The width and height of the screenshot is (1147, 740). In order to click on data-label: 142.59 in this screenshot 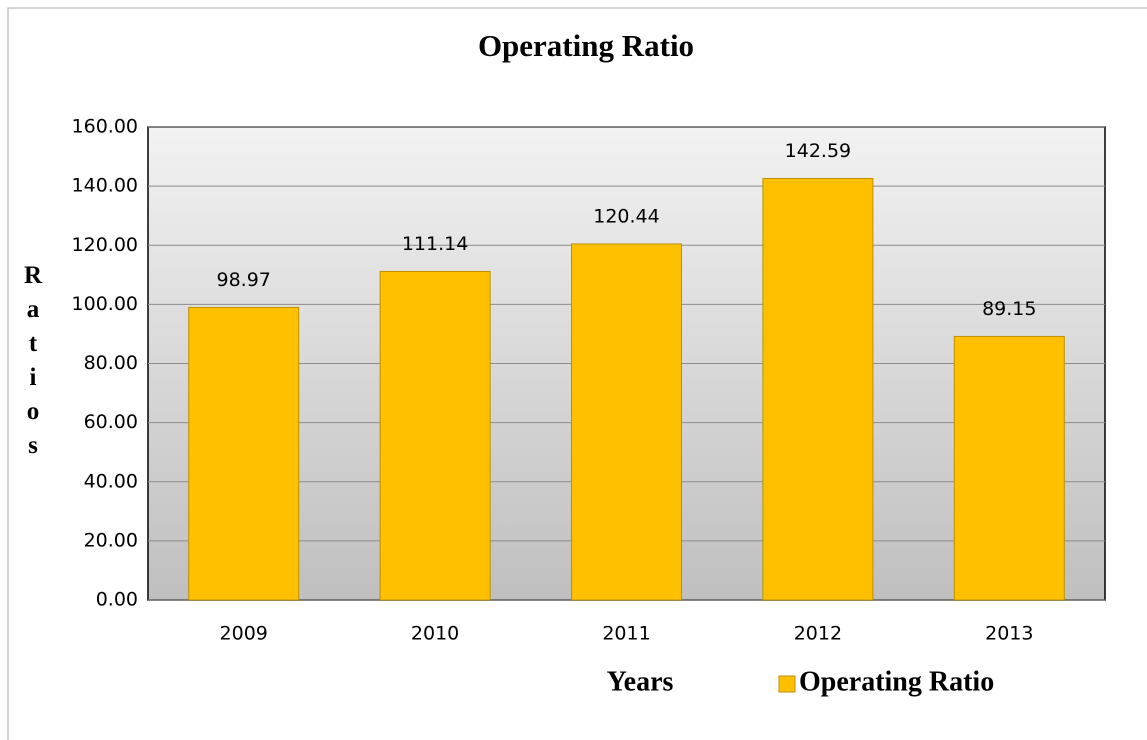, I will do `click(818, 151)`.